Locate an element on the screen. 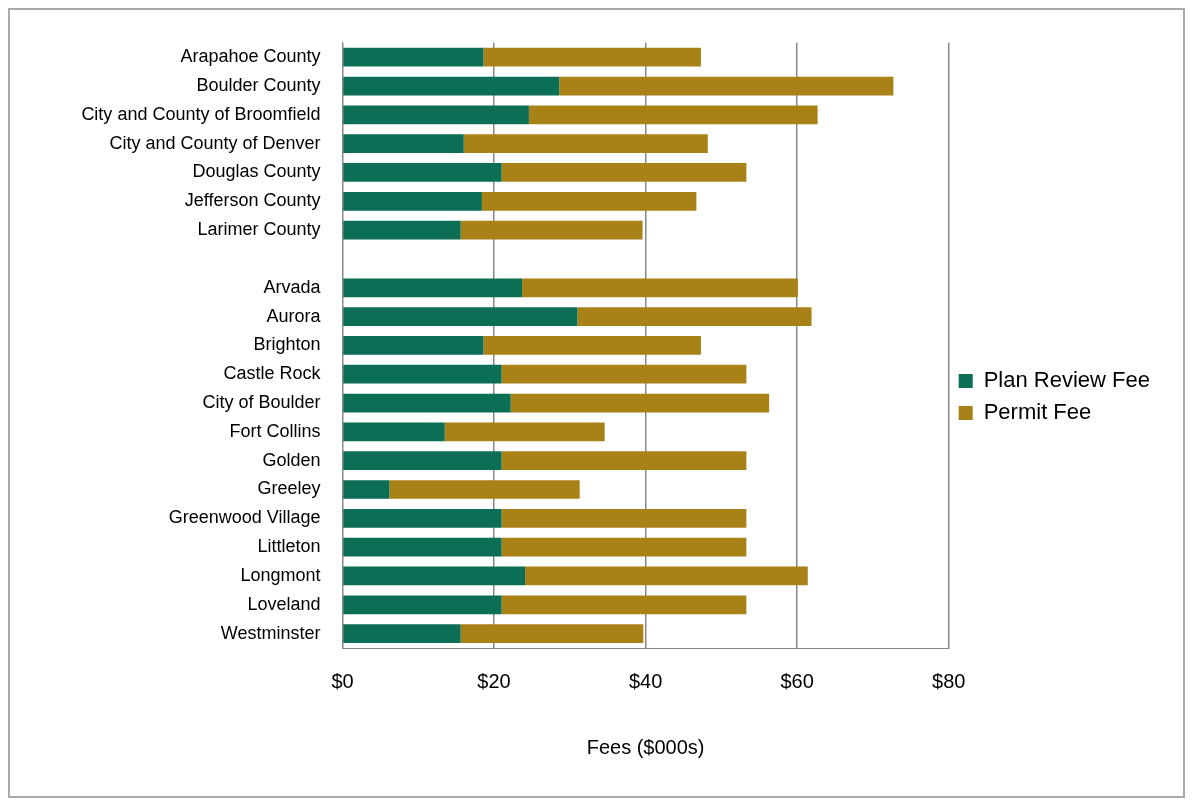 Image resolution: width=1193 pixels, height=810 pixels. y-tick-label: City and County of Denver is located at coordinates (215, 142).